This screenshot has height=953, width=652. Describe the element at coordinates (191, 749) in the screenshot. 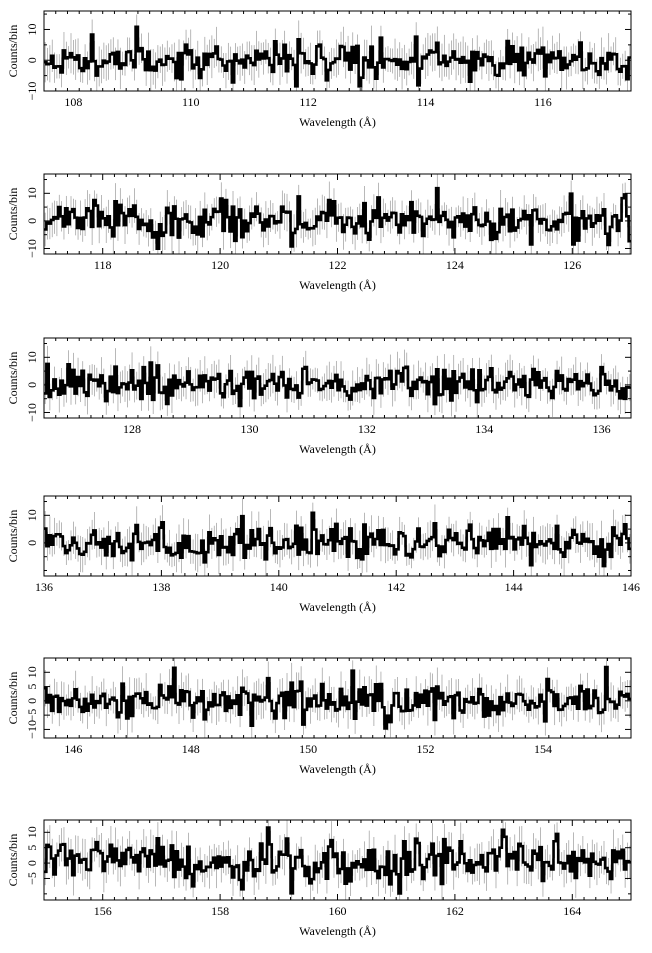

I see `x-tick-label: 148` at that location.